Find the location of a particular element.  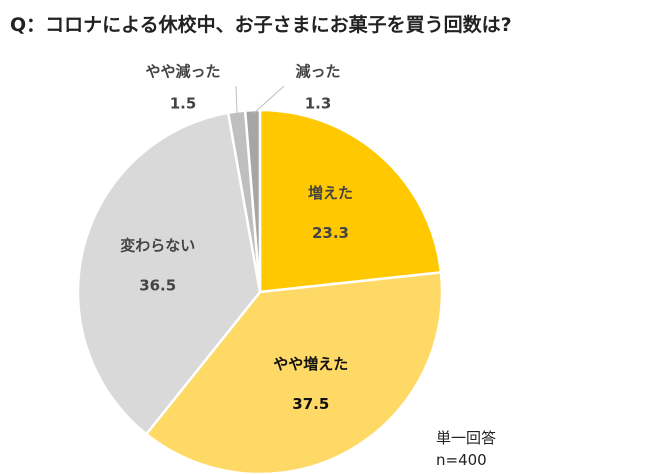

slice-5-wedge is located at coordinates (252, 200).